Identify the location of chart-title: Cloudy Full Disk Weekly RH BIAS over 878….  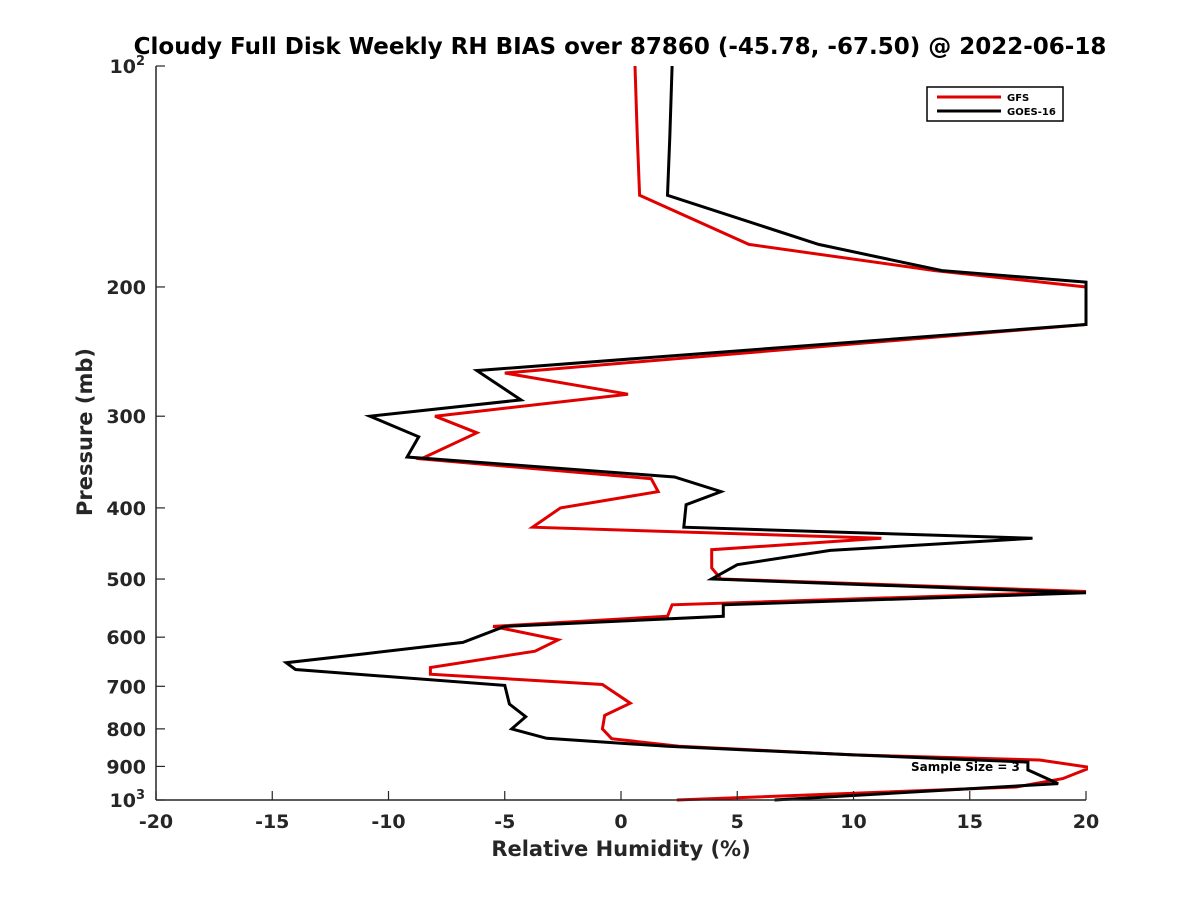
(620, 47).